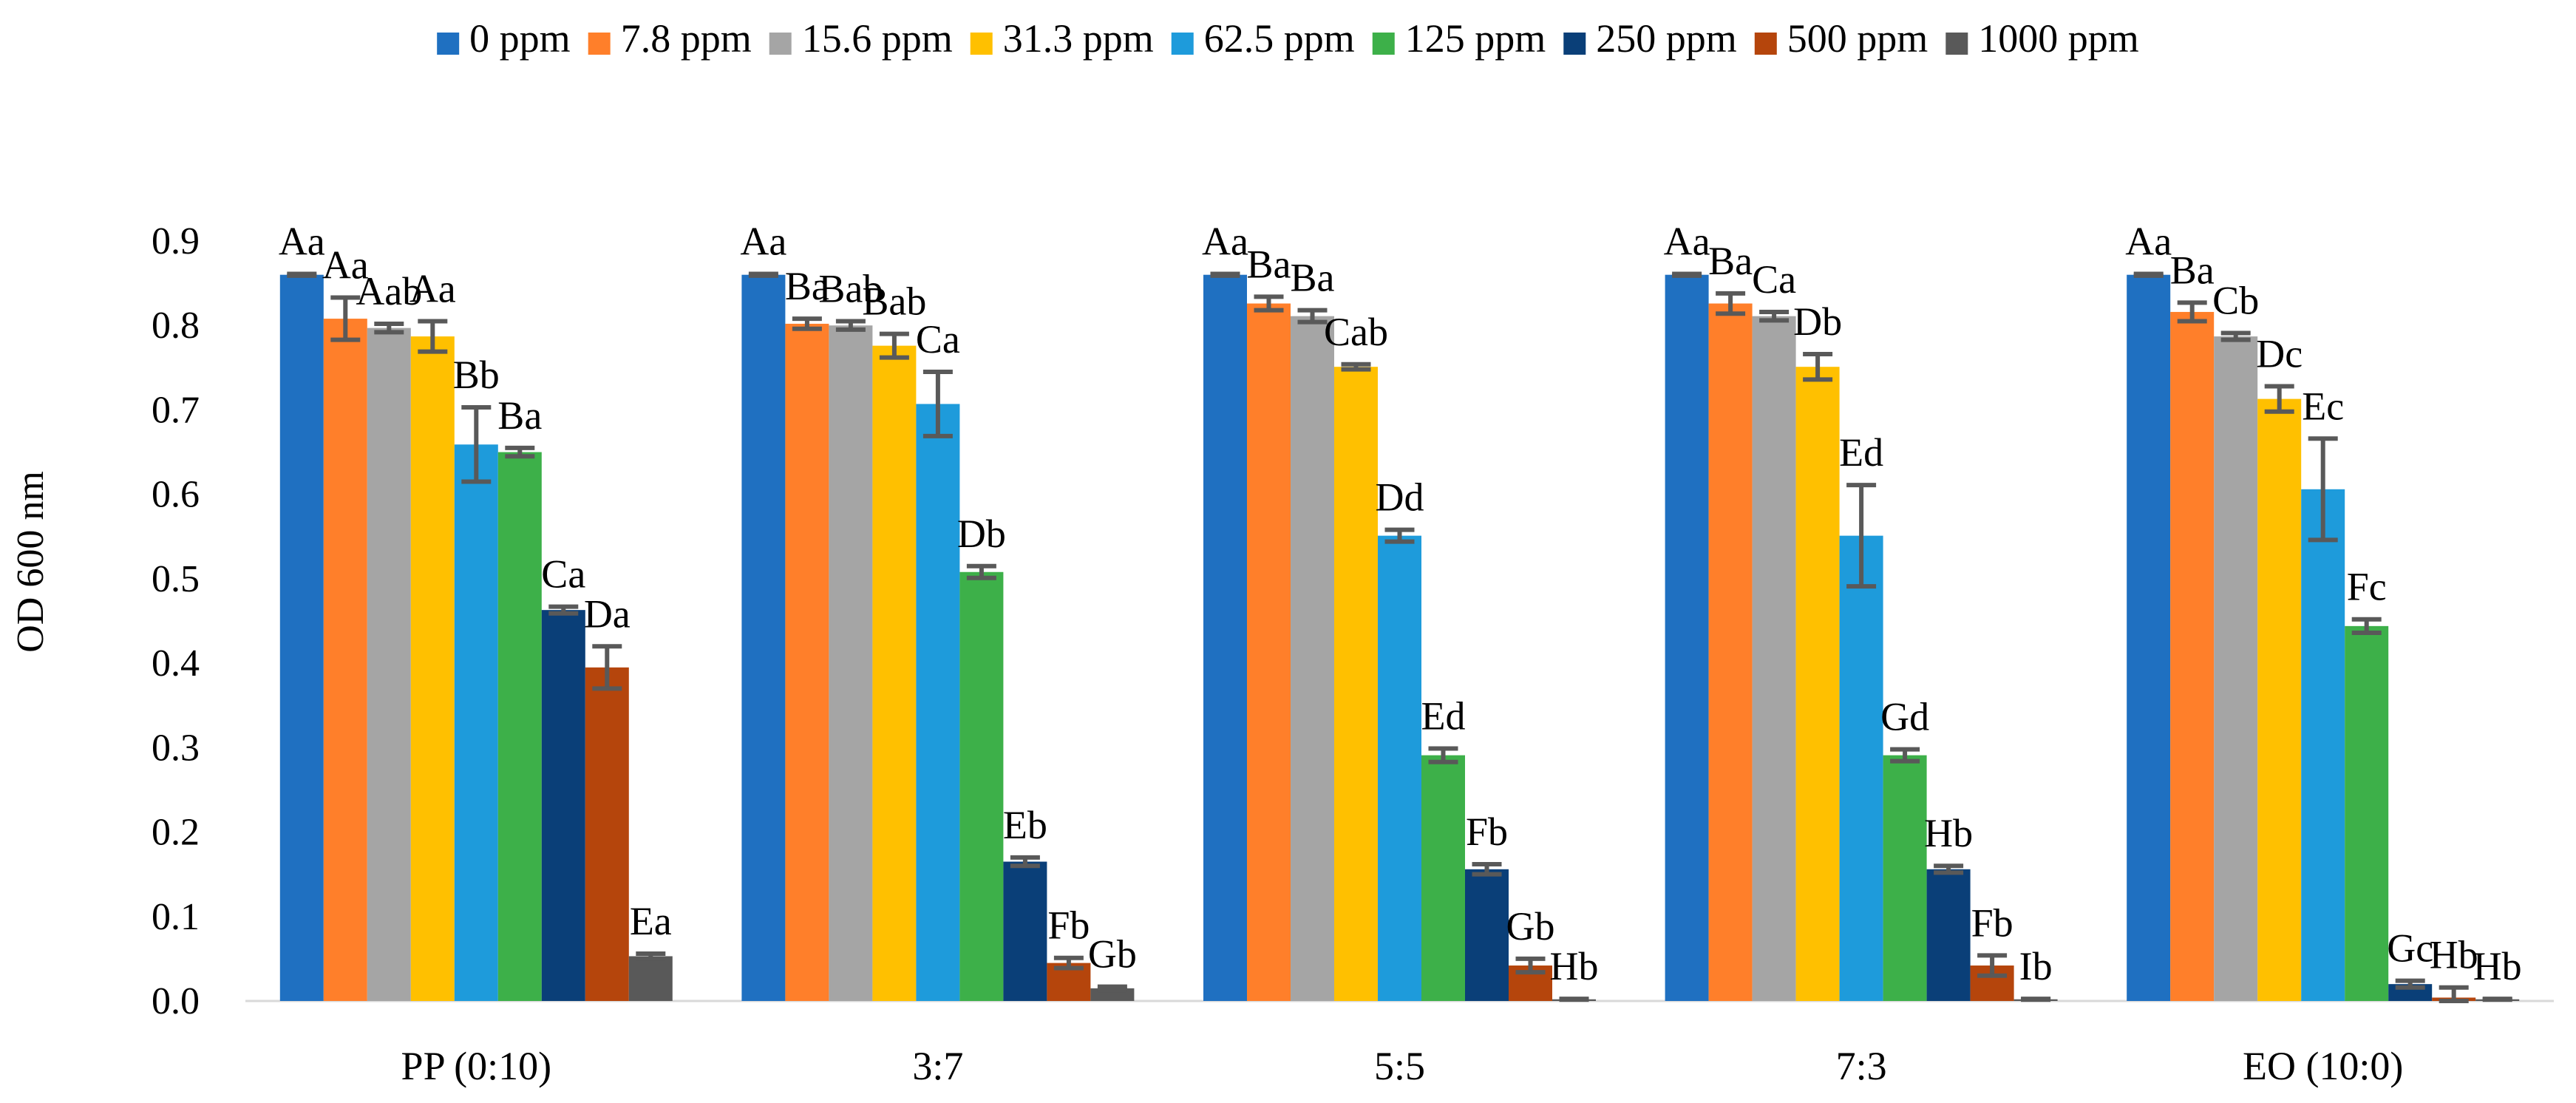 The width and height of the screenshot is (2576, 1103). I want to click on significance-label: Eb, so click(1025, 825).